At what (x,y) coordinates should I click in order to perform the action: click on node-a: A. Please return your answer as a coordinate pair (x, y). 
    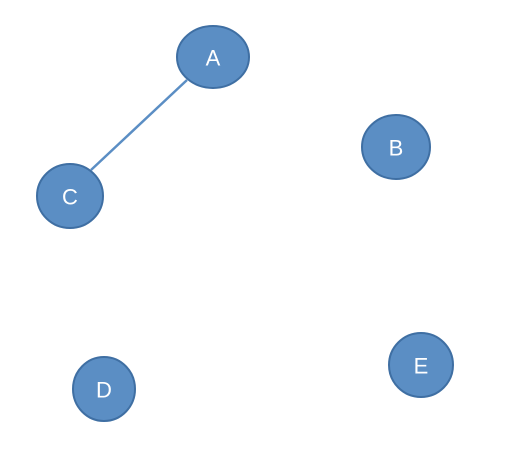
    Looking at the image, I should click on (213, 57).